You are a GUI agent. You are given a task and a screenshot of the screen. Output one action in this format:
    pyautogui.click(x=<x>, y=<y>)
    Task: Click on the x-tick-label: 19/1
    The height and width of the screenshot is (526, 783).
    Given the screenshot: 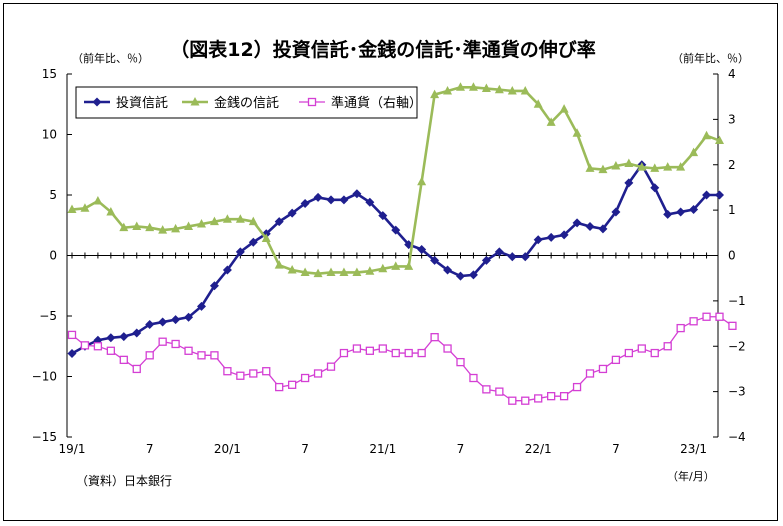 What is the action you would take?
    pyautogui.click(x=72, y=449)
    